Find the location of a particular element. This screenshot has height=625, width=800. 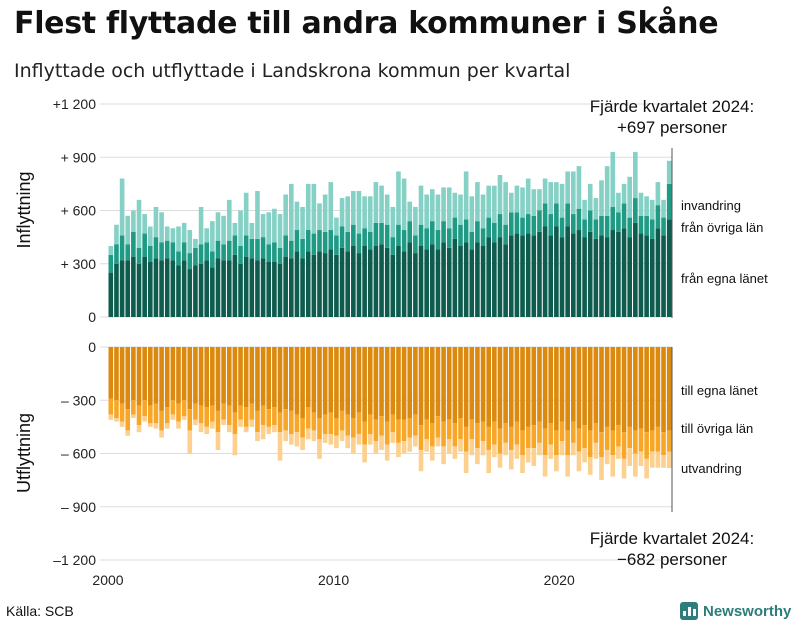

series-label-in: från övriga län is located at coordinates (722, 227).